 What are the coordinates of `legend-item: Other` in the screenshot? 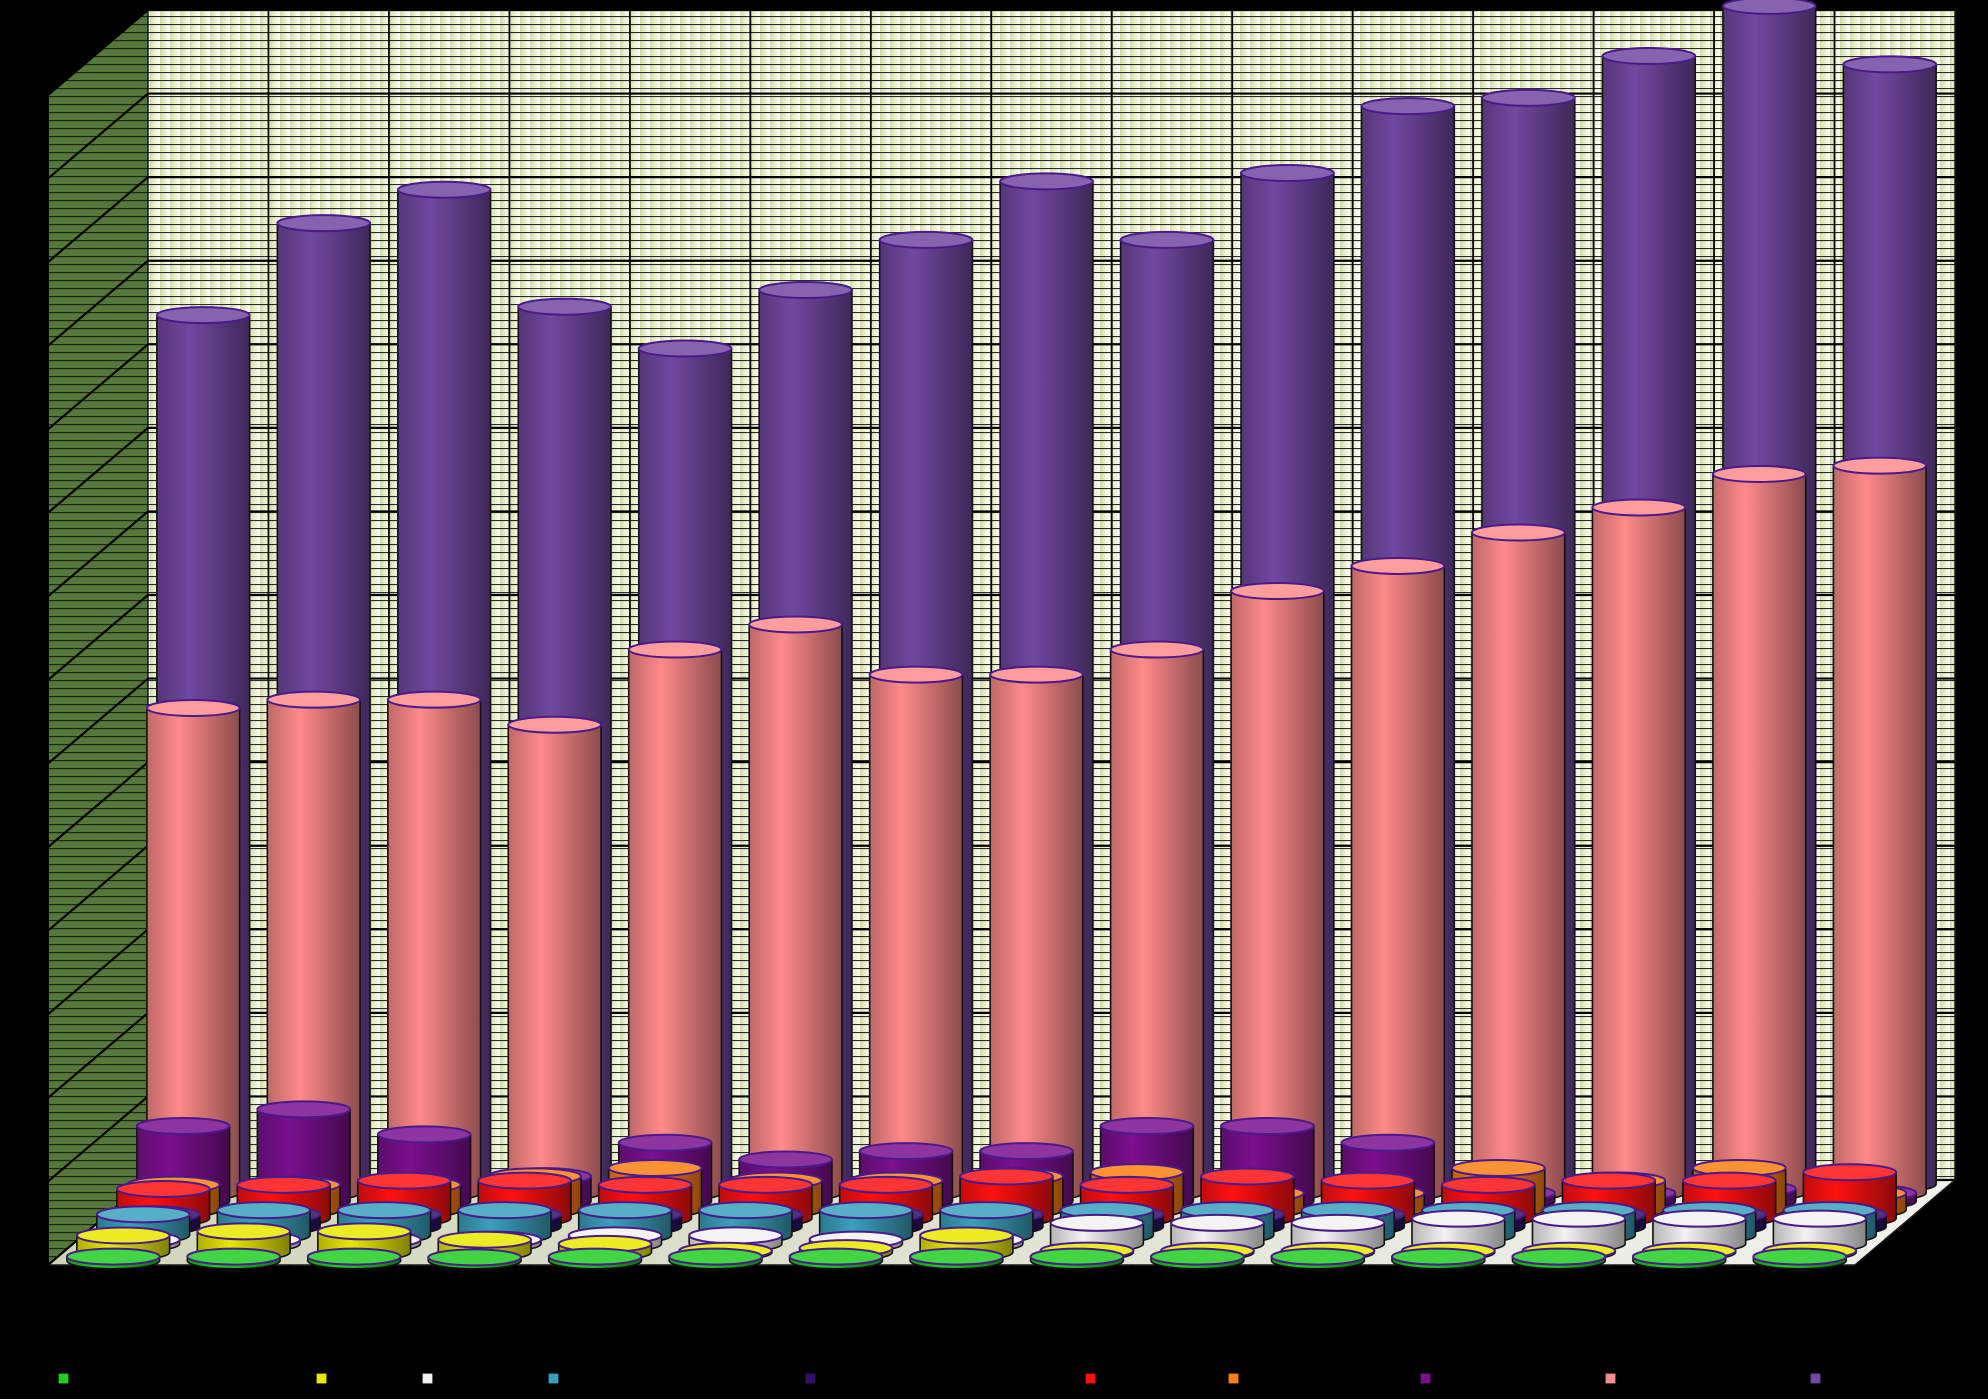 It's located at (456, 1377).